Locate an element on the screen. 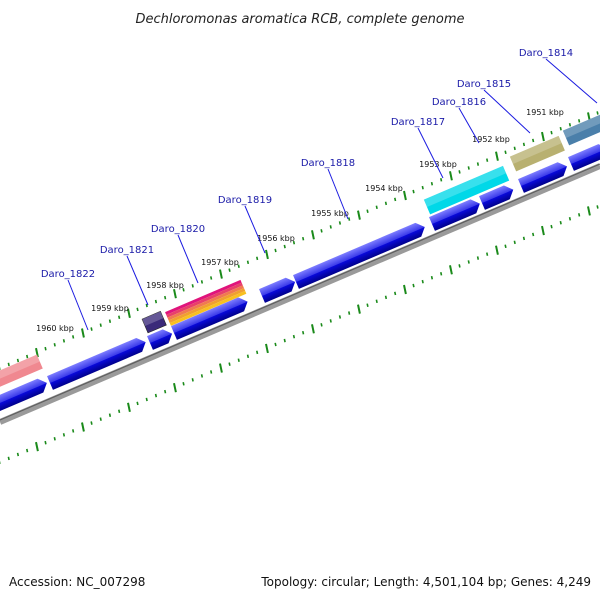 Image resolution: width=600 pixels, height=600 pixels. gene-label-daro_1822: Daro_1822 is located at coordinates (68, 274).